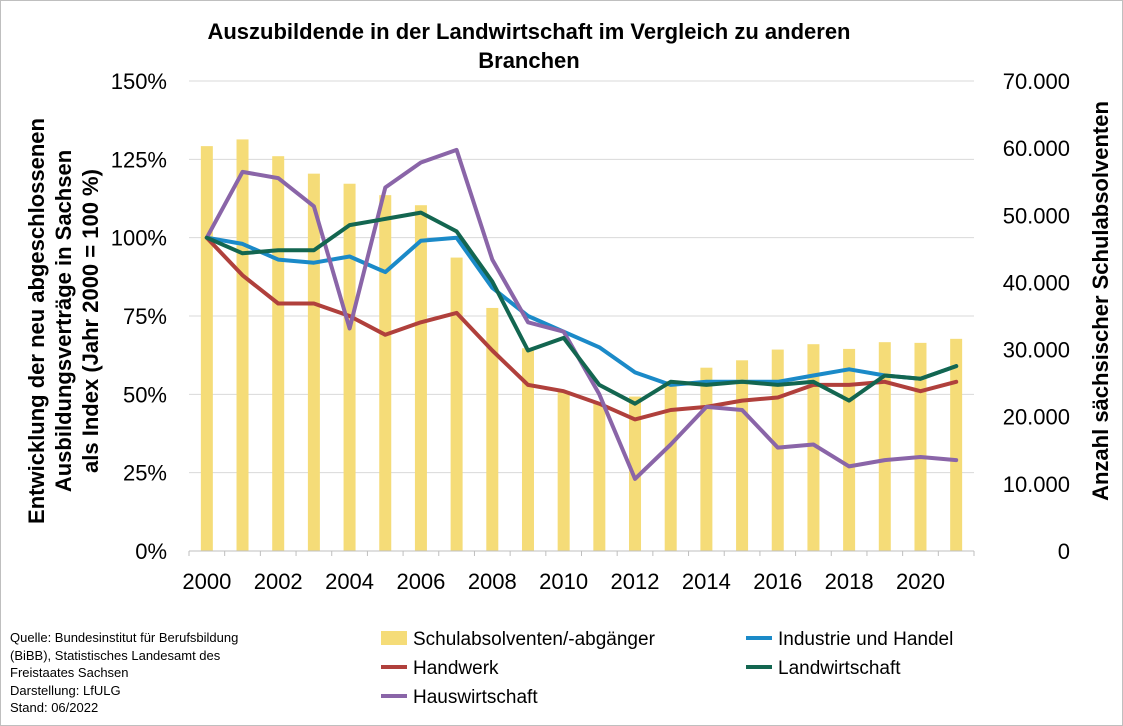  I want to click on legend-label-industrie-und-handel: Industrie und Handel, so click(865, 639).